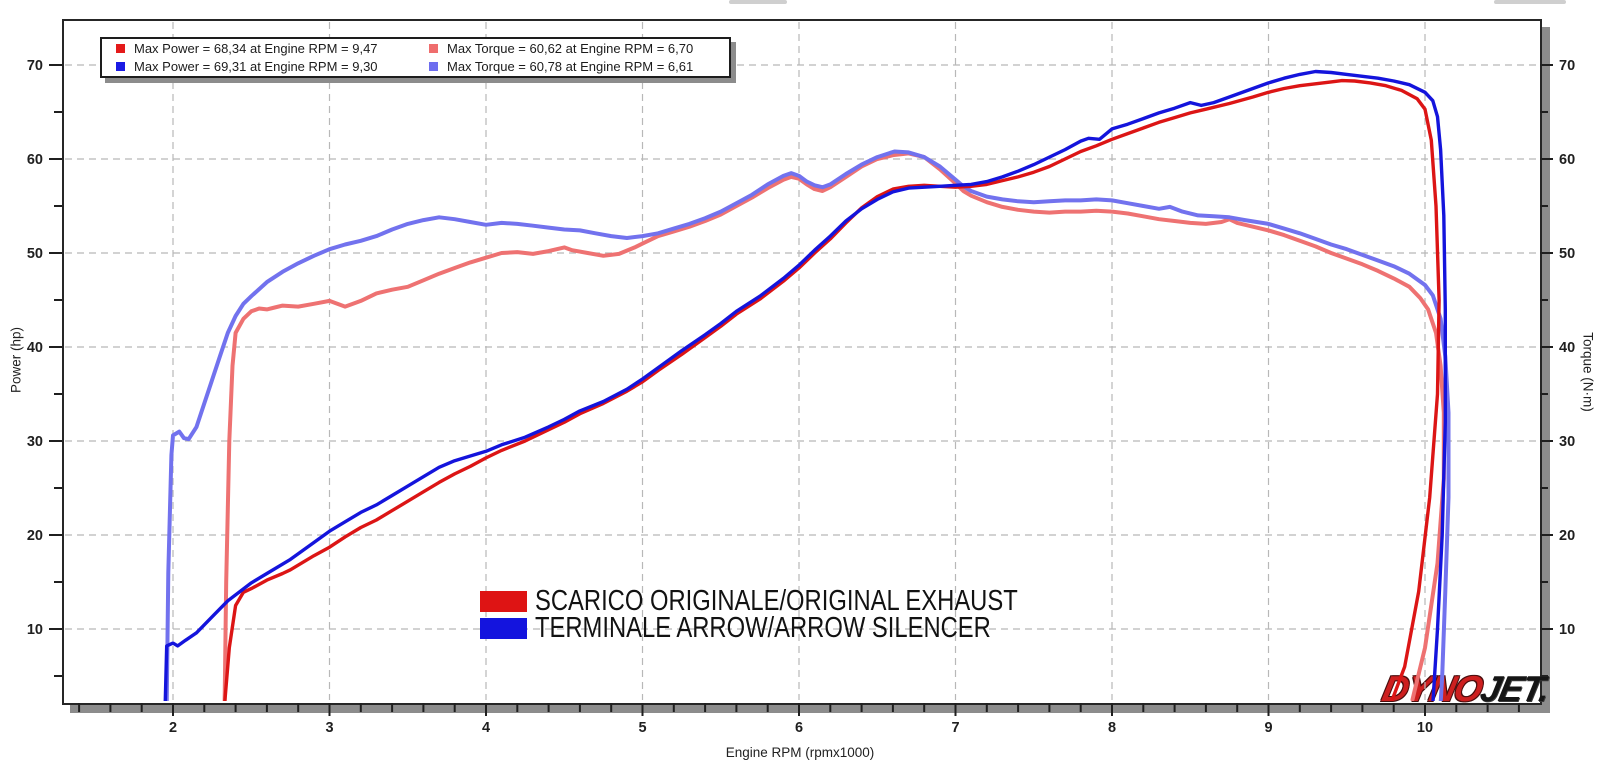  What do you see at coordinates (120, 66) in the screenshot?
I see `legend-swatch-power-arrow` at bounding box center [120, 66].